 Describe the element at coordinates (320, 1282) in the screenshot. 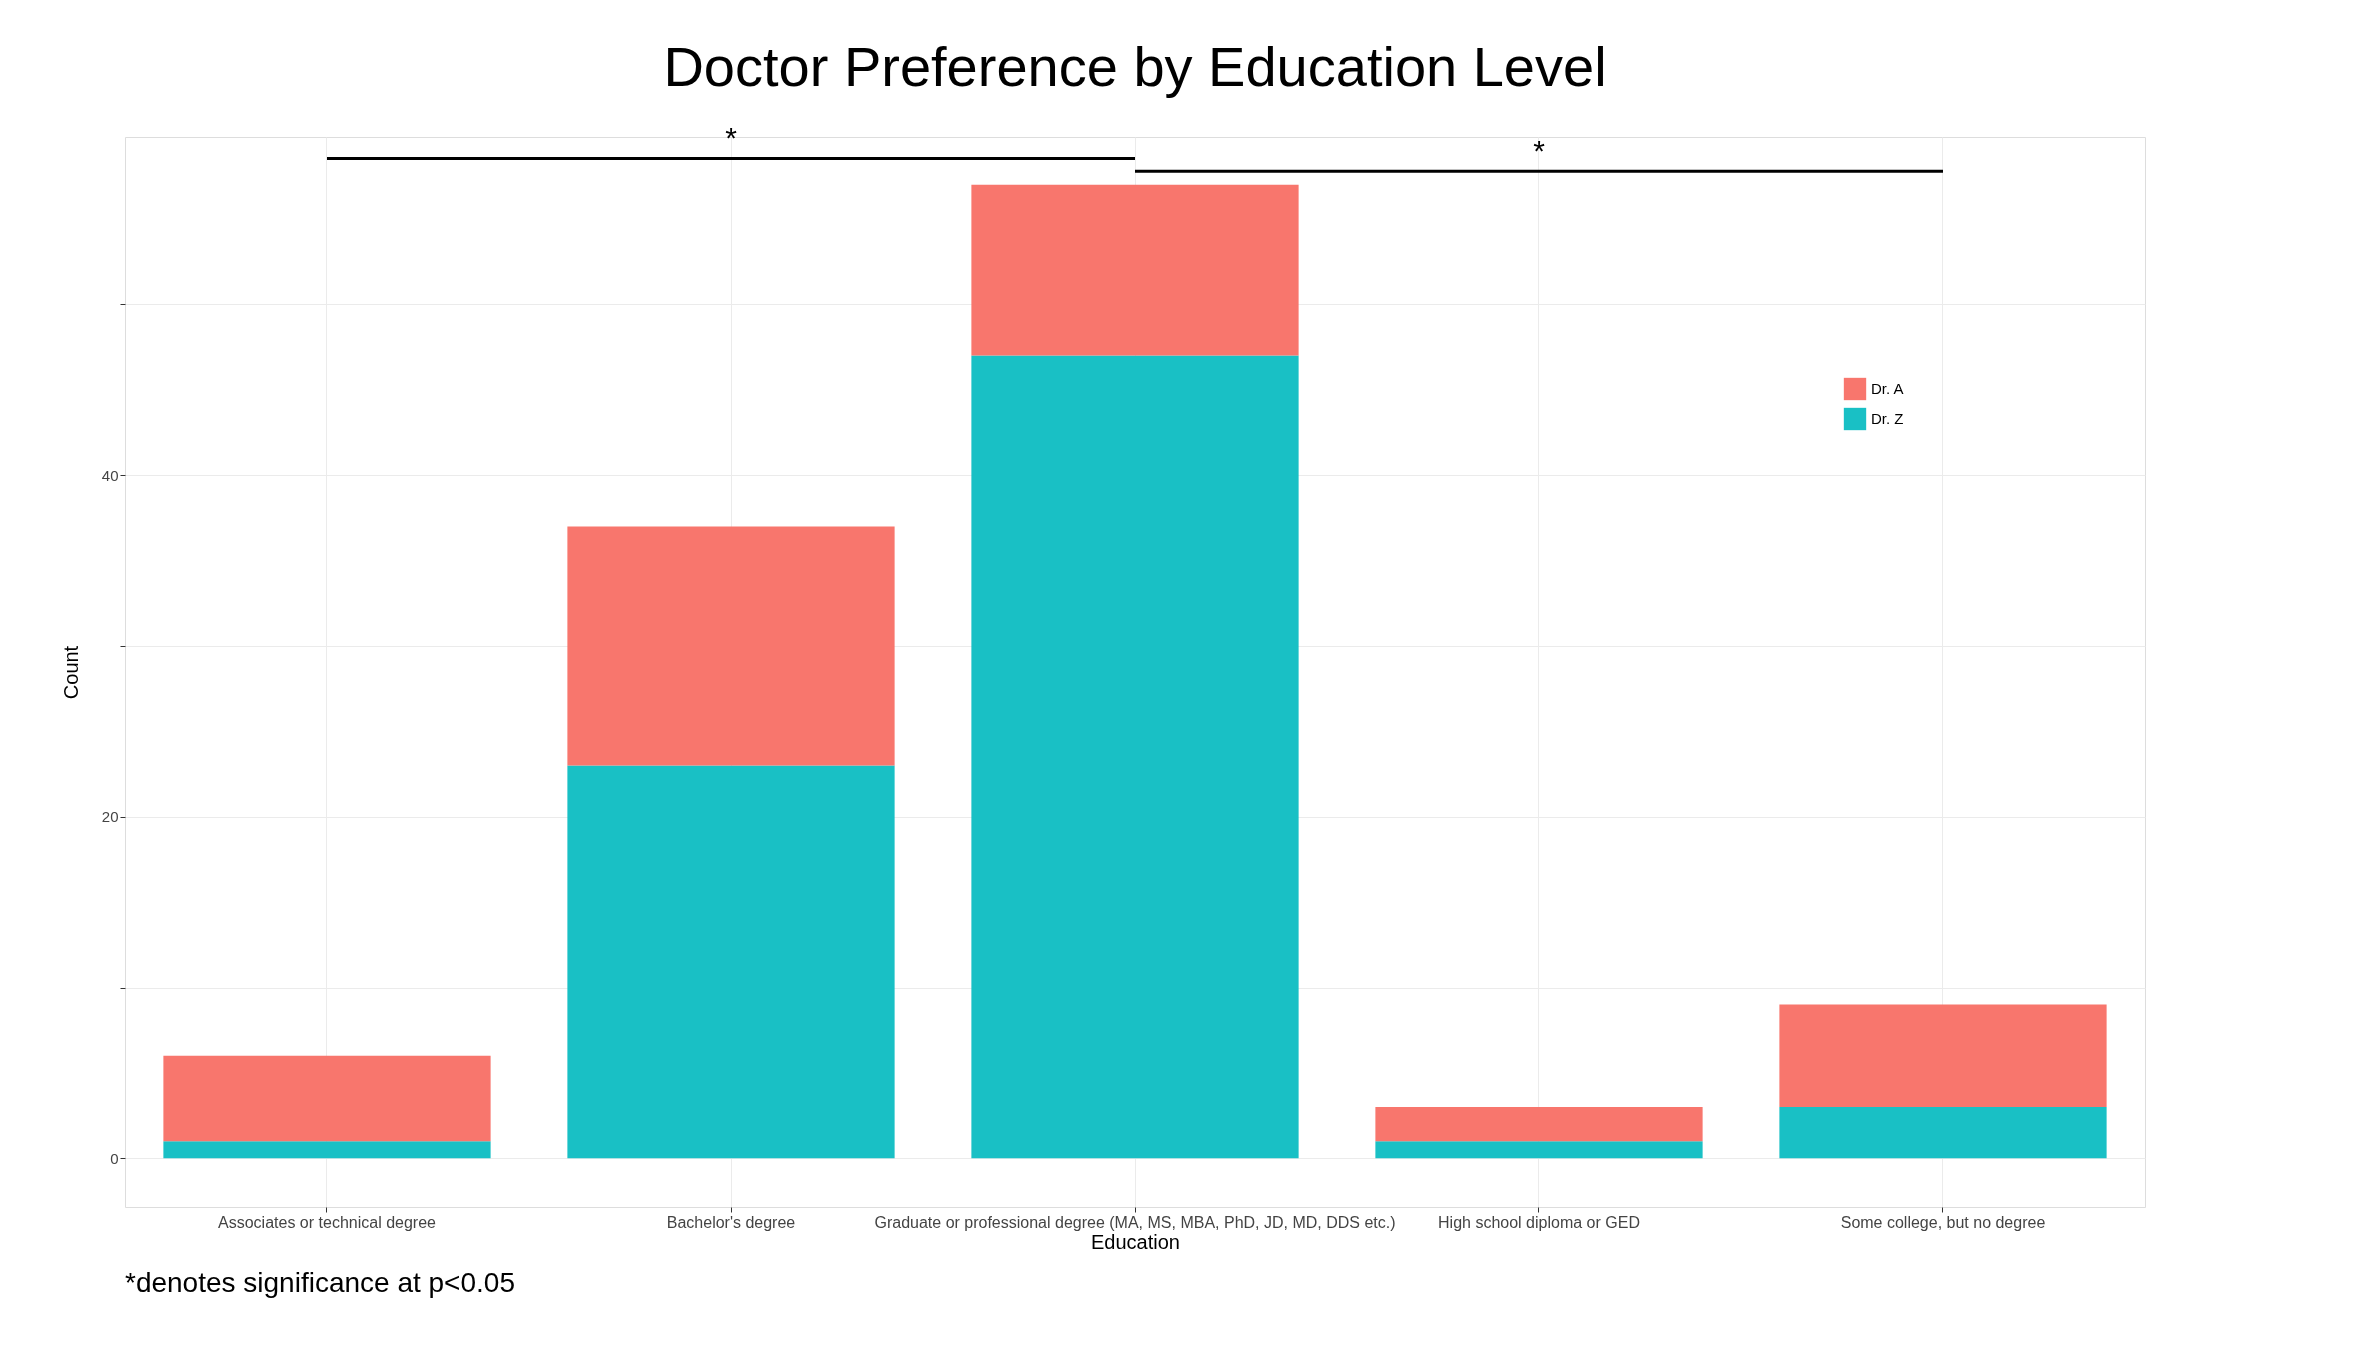

I see `text: *denotes significance at p<0.05` at that location.